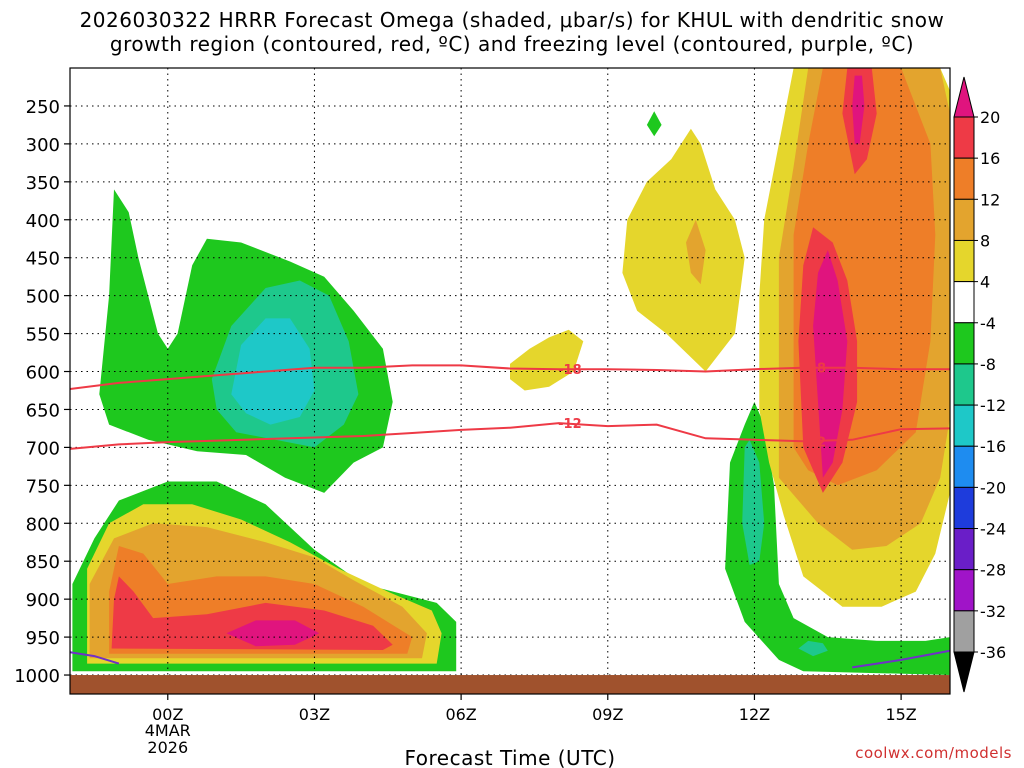  What do you see at coordinates (993, 652) in the screenshot?
I see `colorbar-tick-label: -36` at bounding box center [993, 652].